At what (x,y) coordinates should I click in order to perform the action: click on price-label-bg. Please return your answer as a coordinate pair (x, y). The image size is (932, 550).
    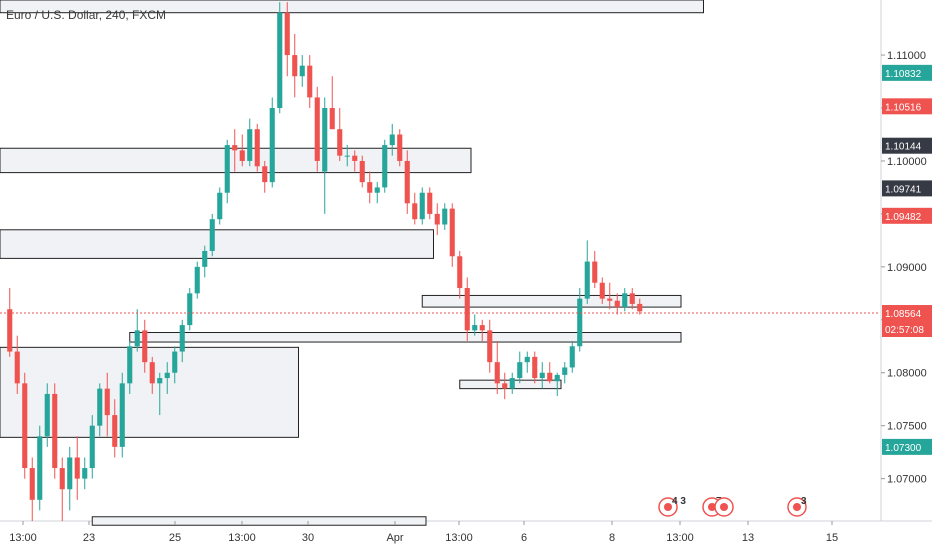
    Looking at the image, I should click on (907, 329).